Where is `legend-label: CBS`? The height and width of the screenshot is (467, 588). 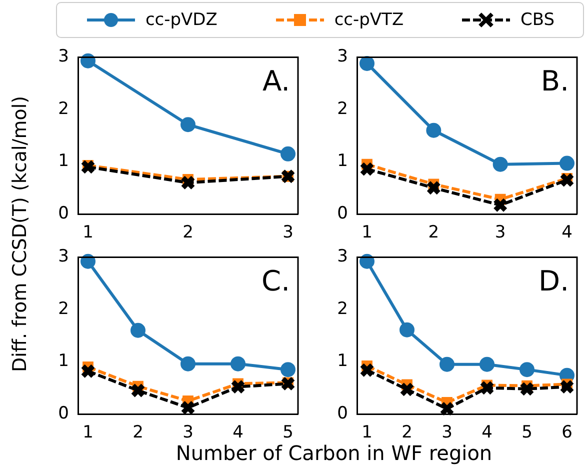 legend-label: CBS is located at coordinates (537, 20).